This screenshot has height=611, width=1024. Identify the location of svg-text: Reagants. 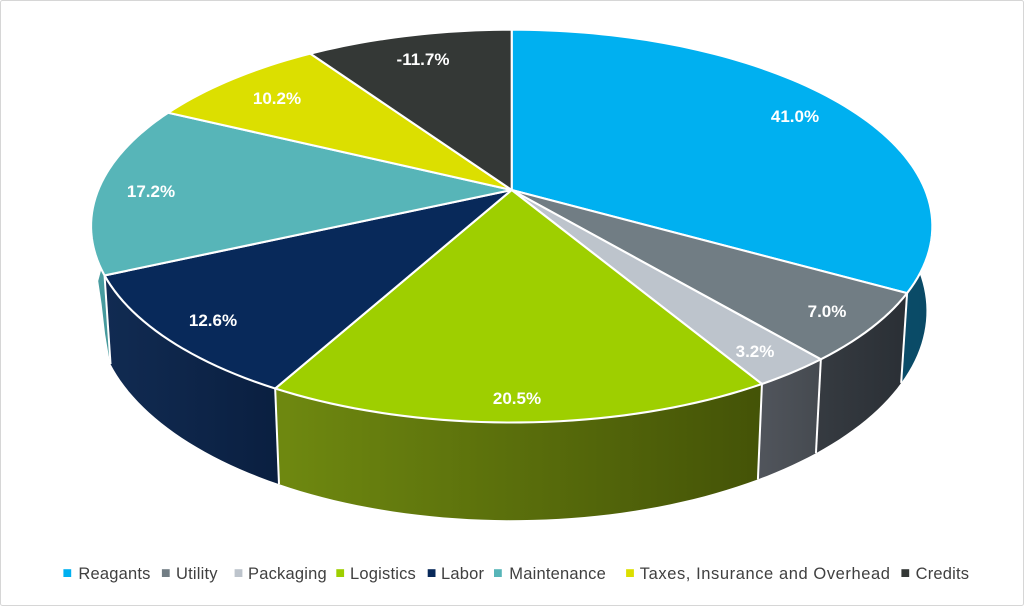
(114, 574).